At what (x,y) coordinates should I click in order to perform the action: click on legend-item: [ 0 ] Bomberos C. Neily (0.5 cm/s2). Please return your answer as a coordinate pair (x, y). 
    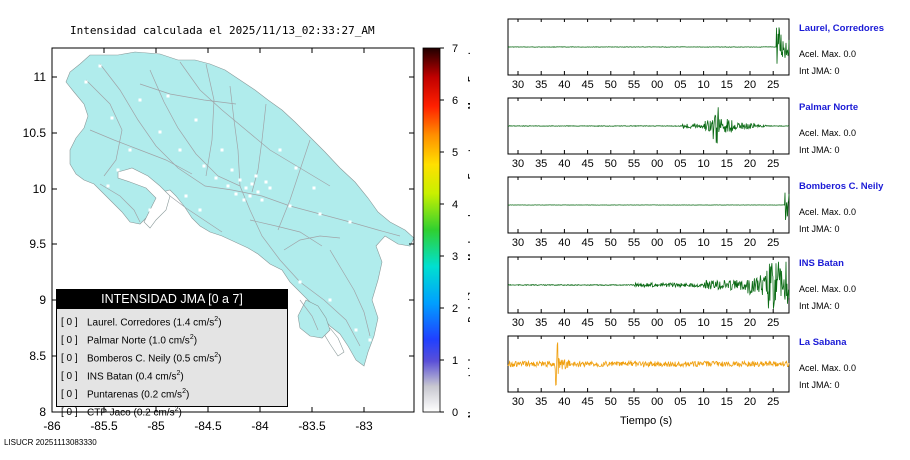
    Looking at the image, I should click on (174, 358).